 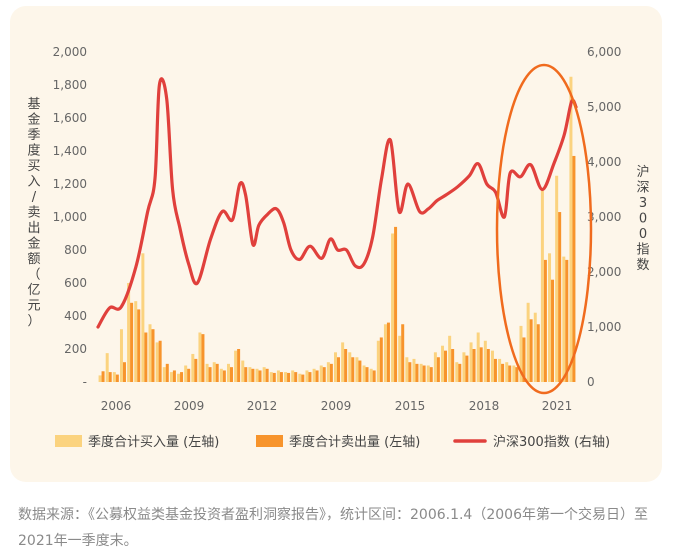 I want to click on x-tick-label: 2018, so click(x=484, y=406).